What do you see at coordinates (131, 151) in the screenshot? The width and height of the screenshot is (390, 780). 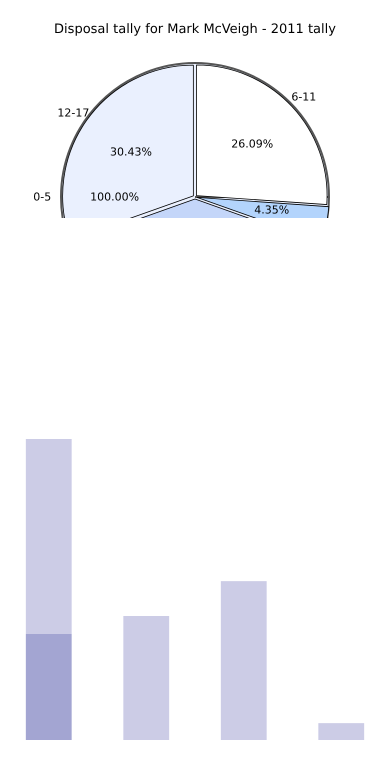 I see `data-label: 30.43%` at bounding box center [131, 151].